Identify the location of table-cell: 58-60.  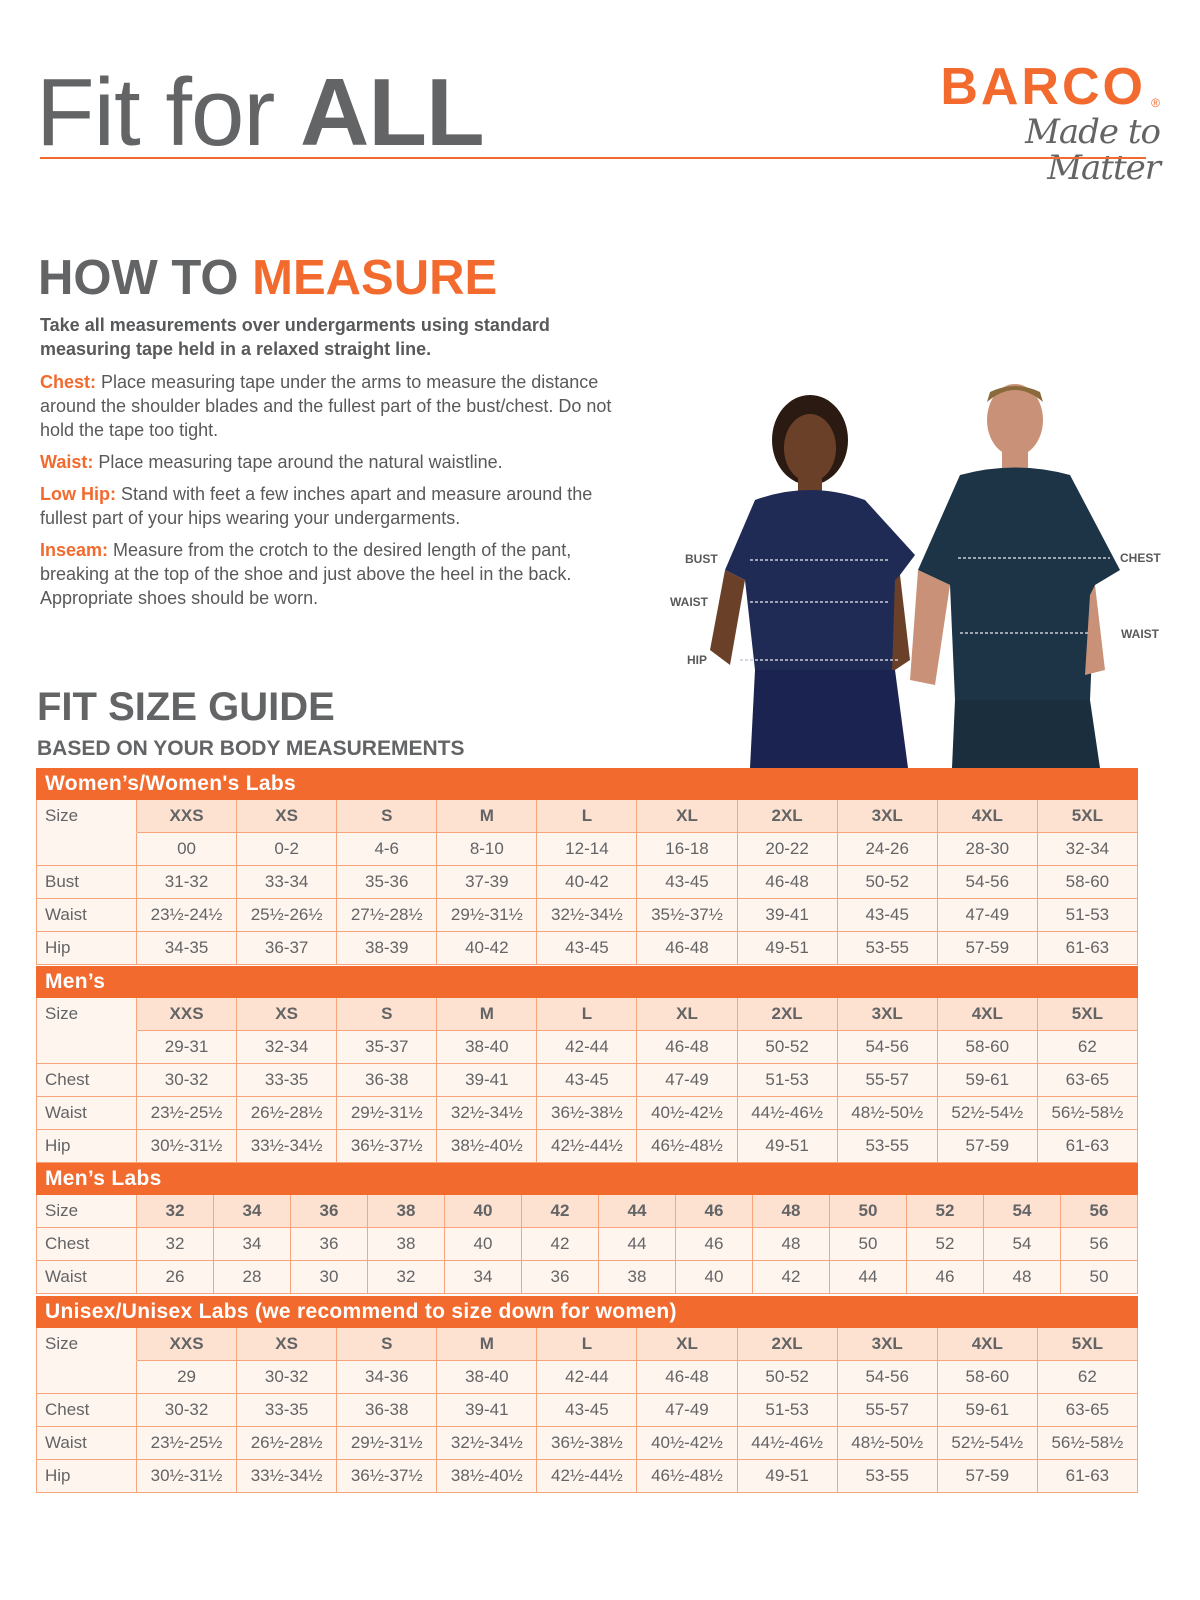
(987, 1047).